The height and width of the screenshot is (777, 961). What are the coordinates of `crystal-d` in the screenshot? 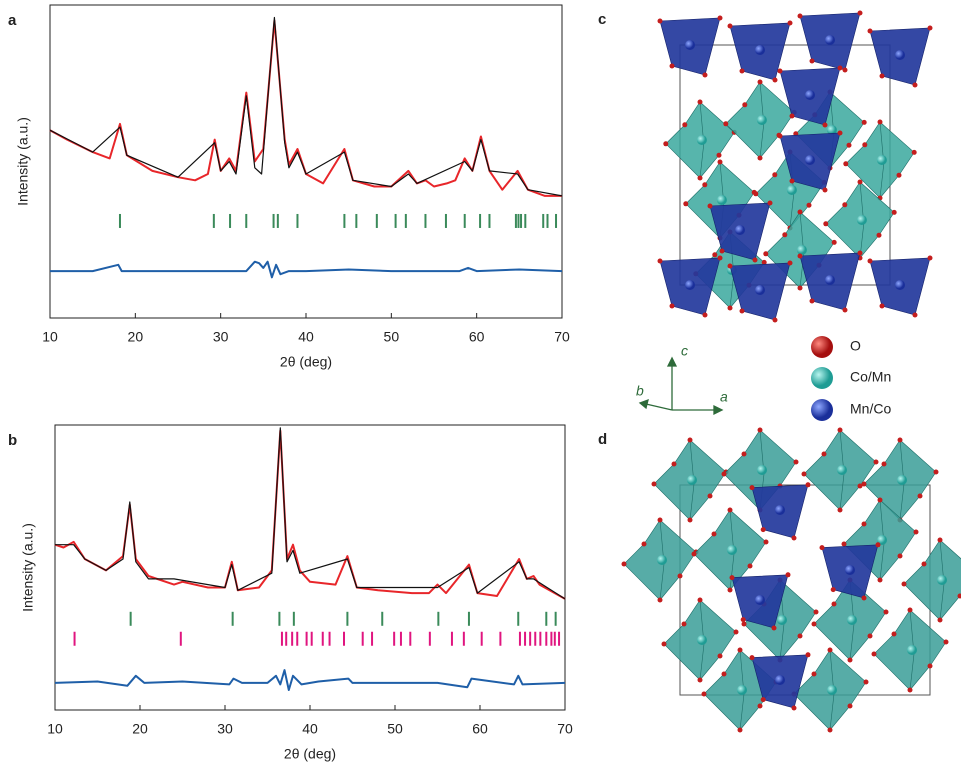 It's located at (791, 580).